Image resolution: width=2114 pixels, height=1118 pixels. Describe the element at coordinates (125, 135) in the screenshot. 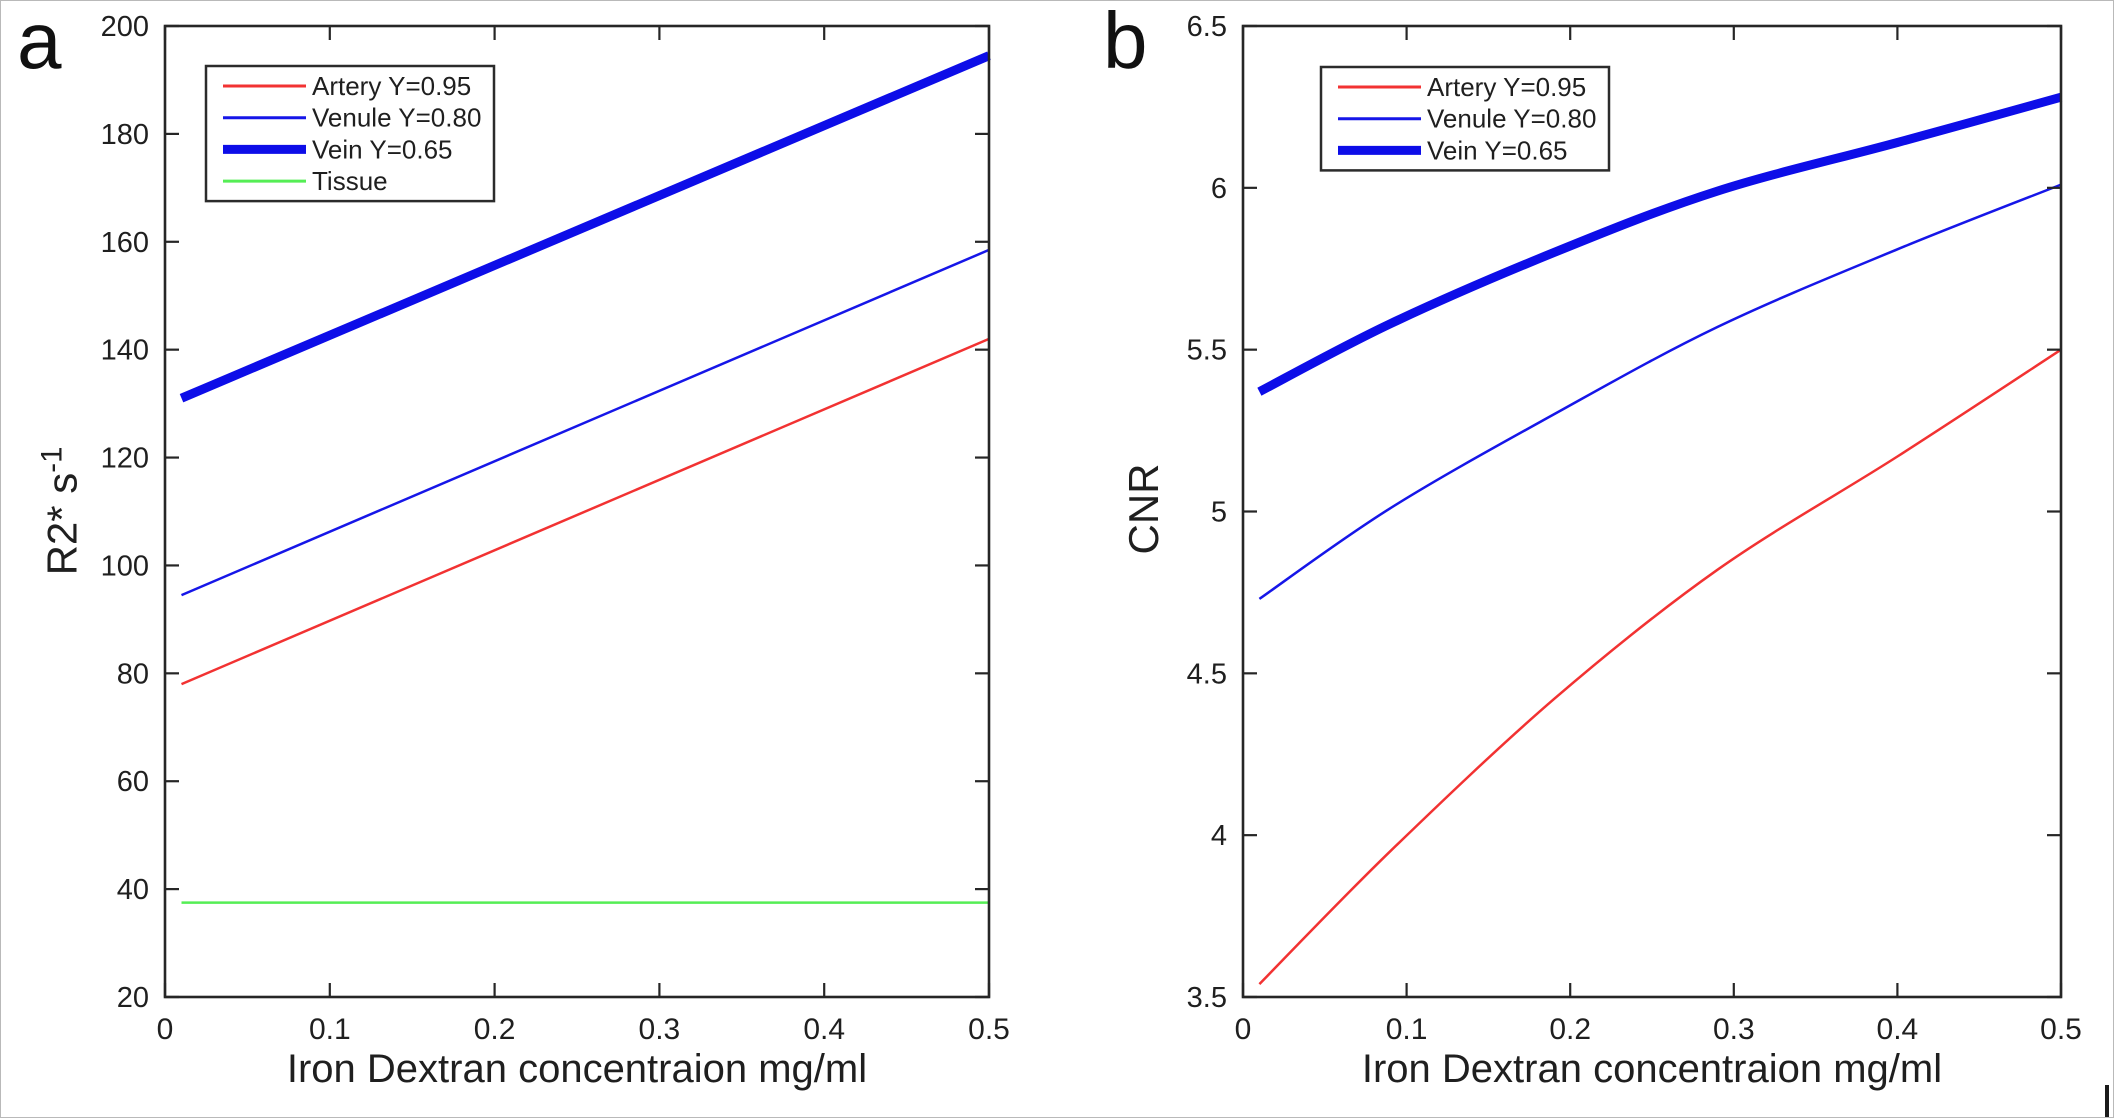

I see `y-tick-label: 180` at that location.